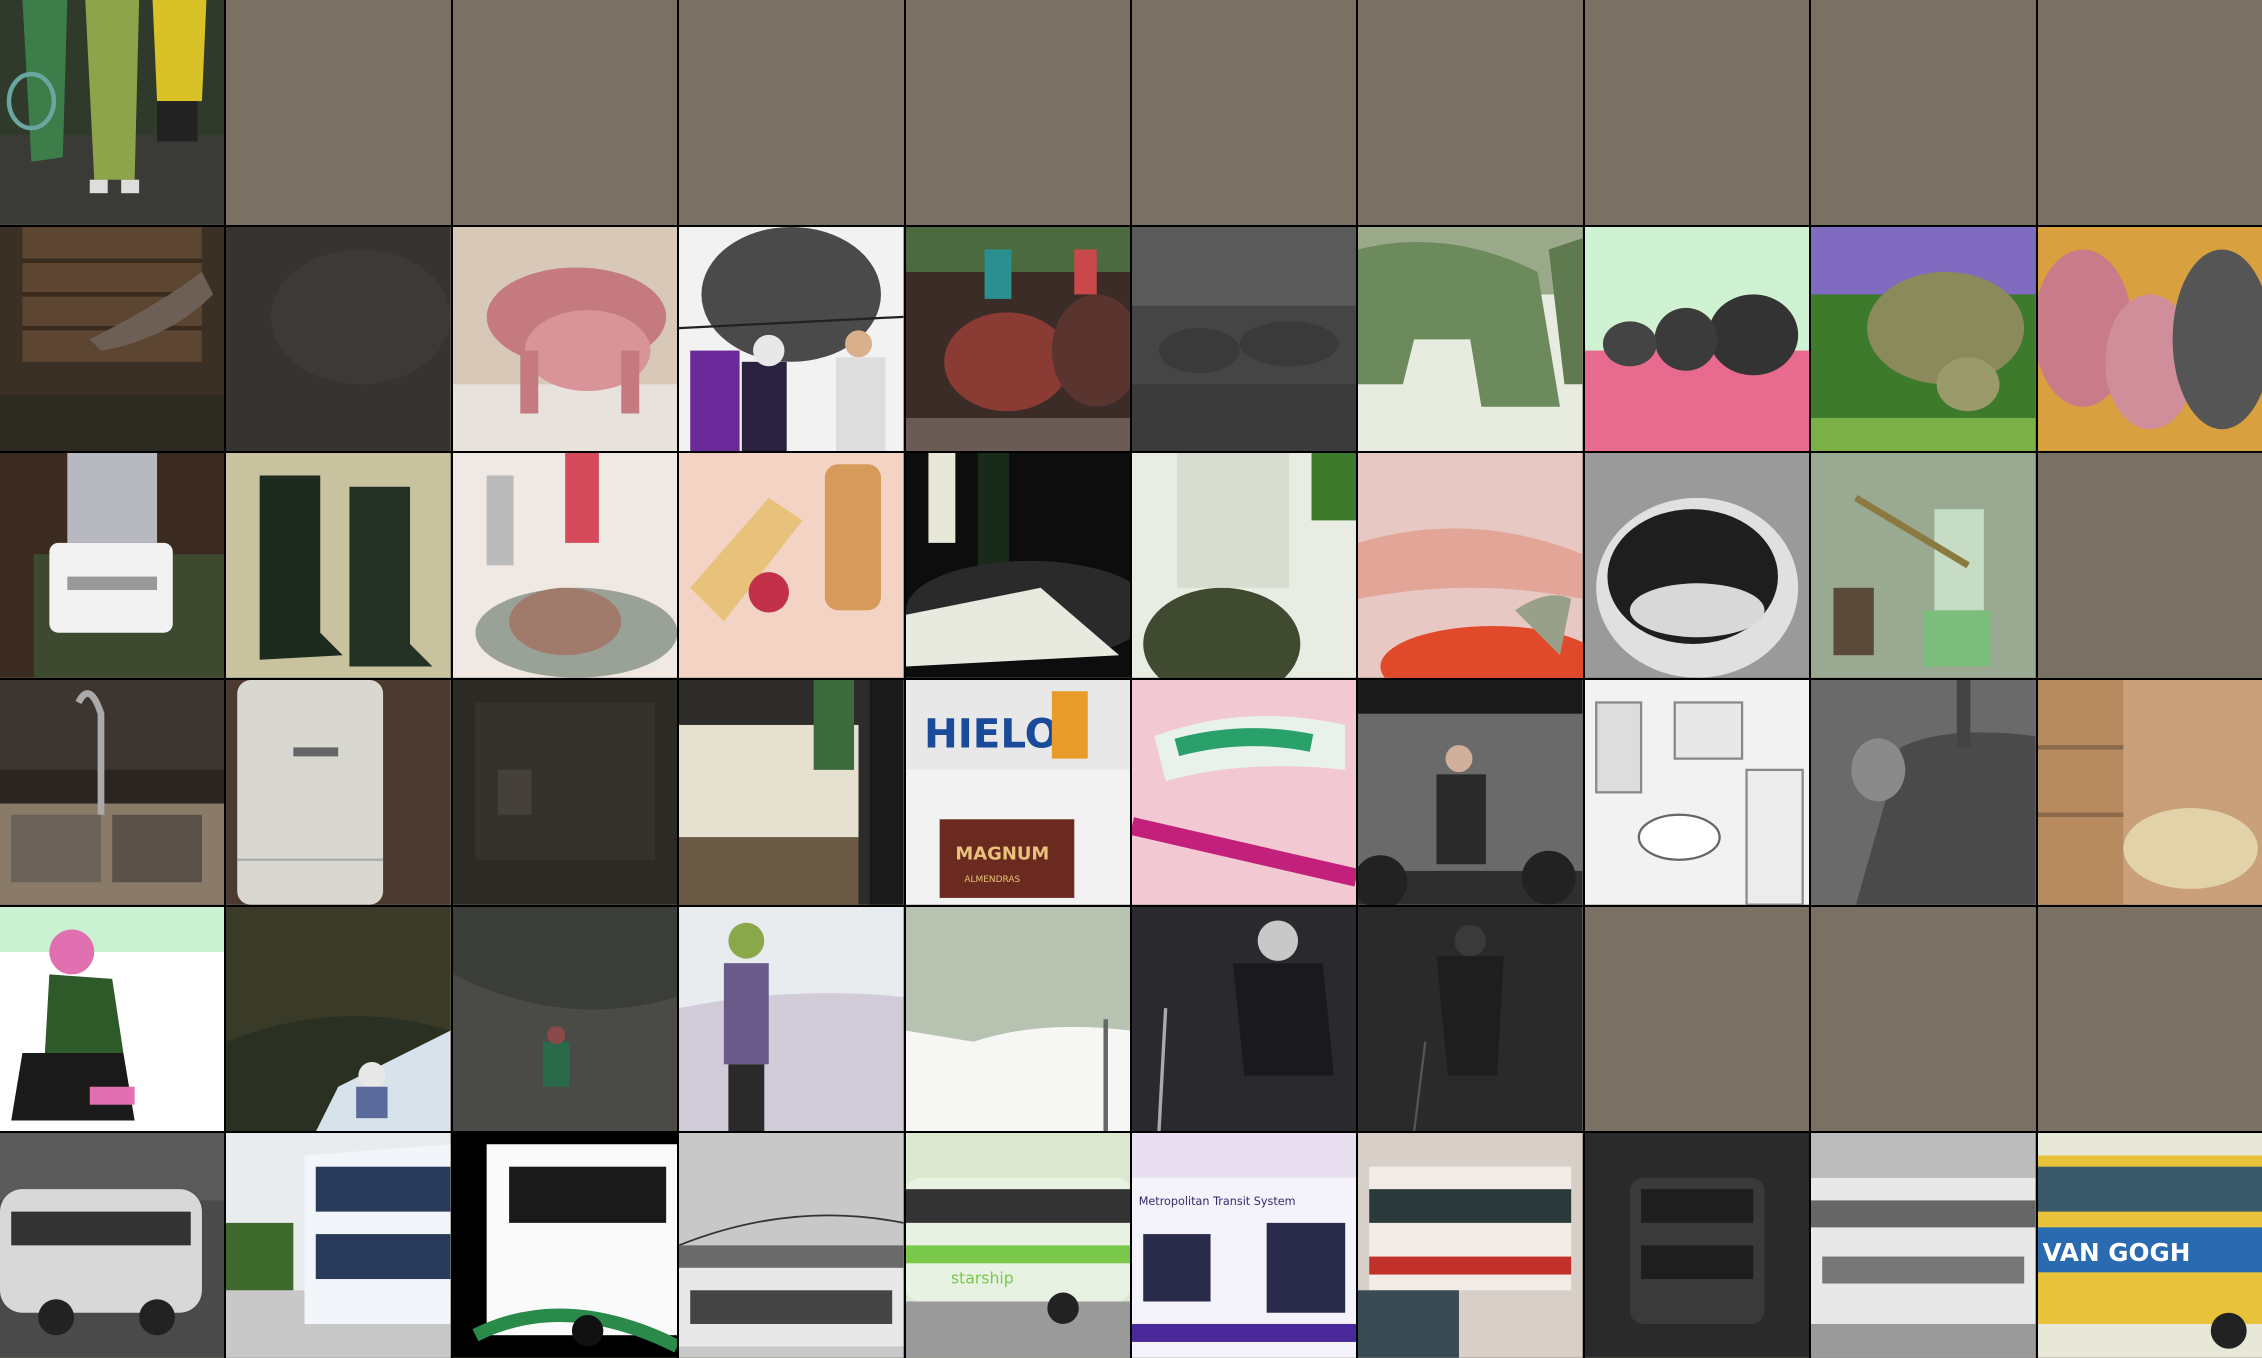  What do you see at coordinates (112, 565) in the screenshot?
I see `tile-blender` at bounding box center [112, 565].